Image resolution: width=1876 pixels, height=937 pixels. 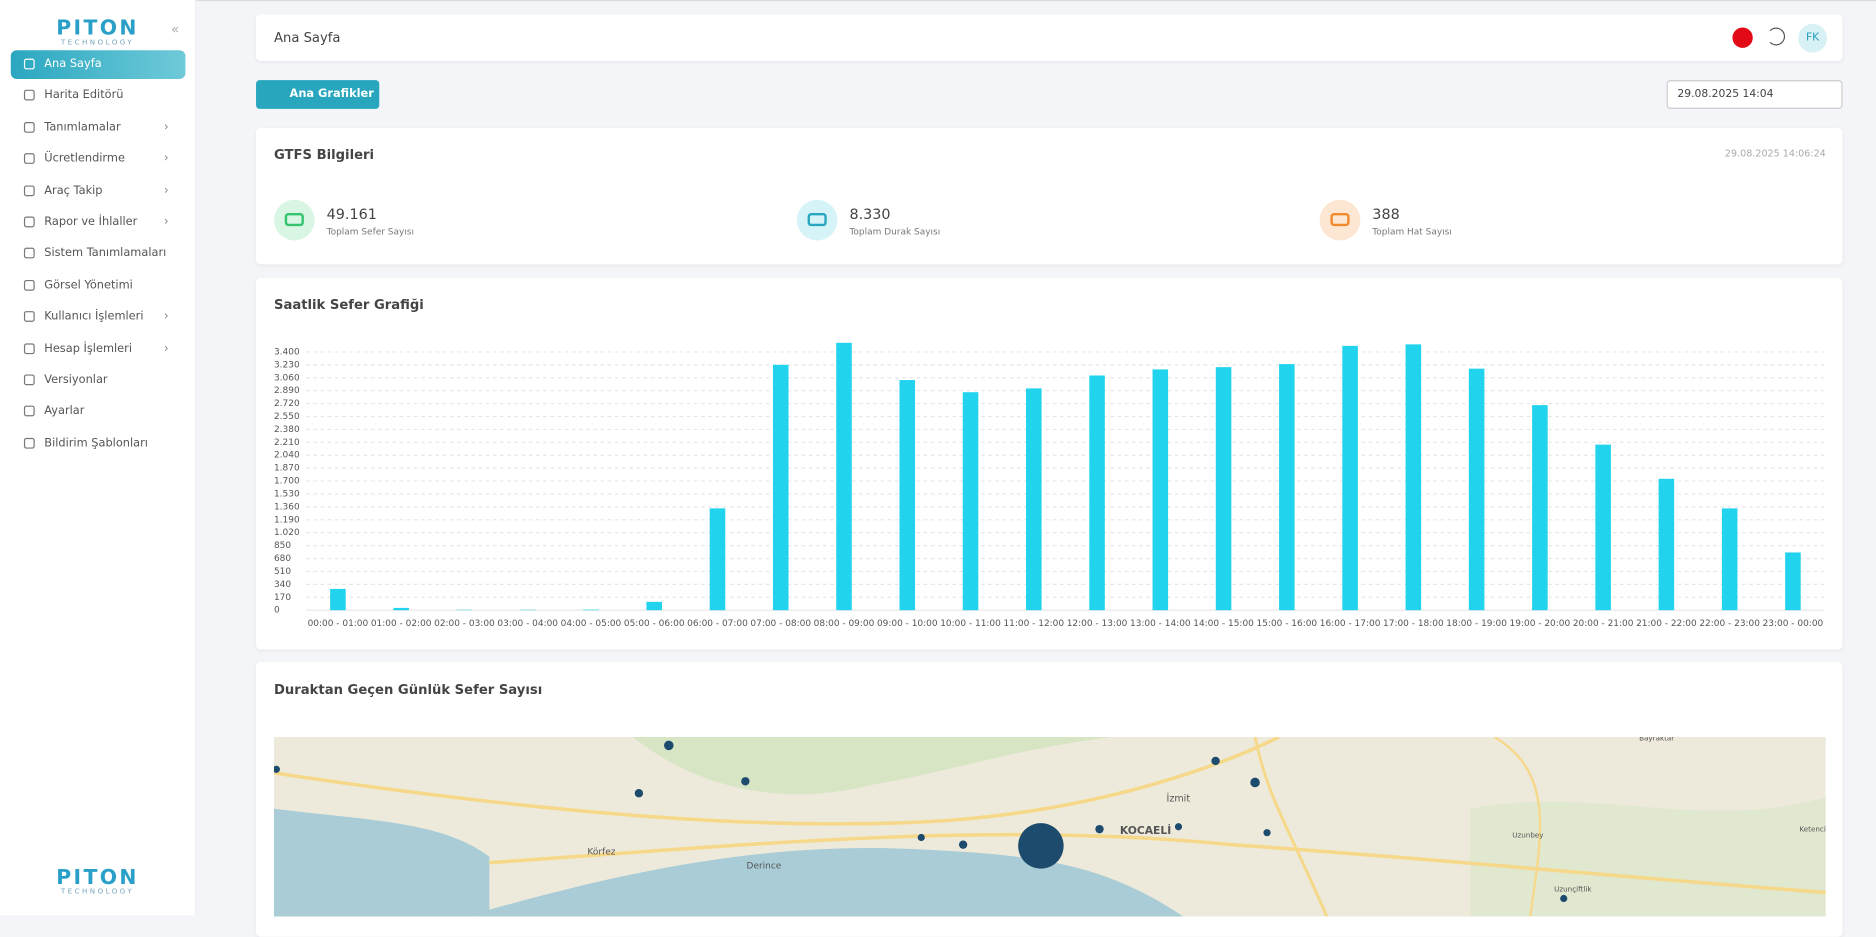 What do you see at coordinates (287, 417) in the screenshot?
I see `y-tick-label: 2.550` at bounding box center [287, 417].